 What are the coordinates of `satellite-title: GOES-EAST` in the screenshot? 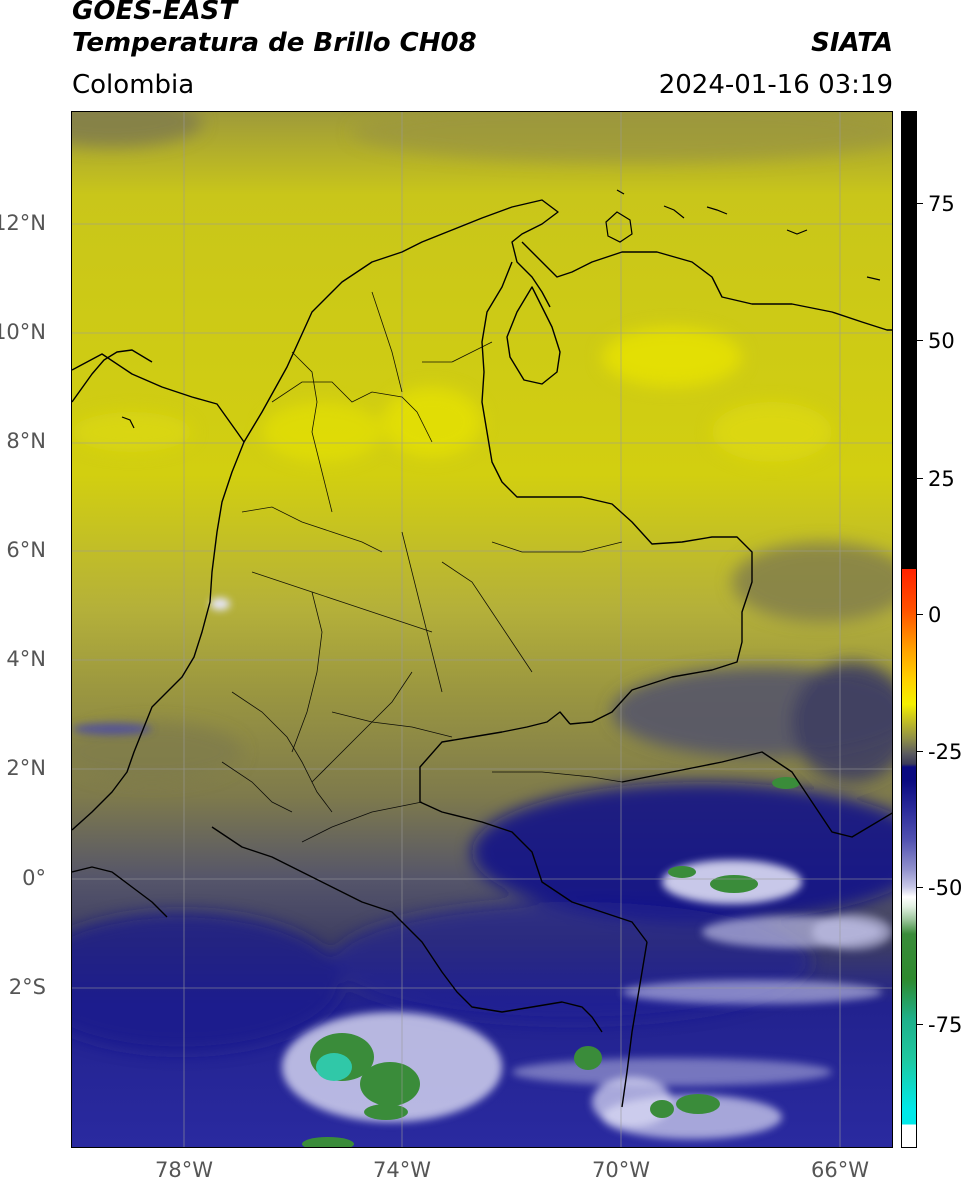 It's located at (155, 13).